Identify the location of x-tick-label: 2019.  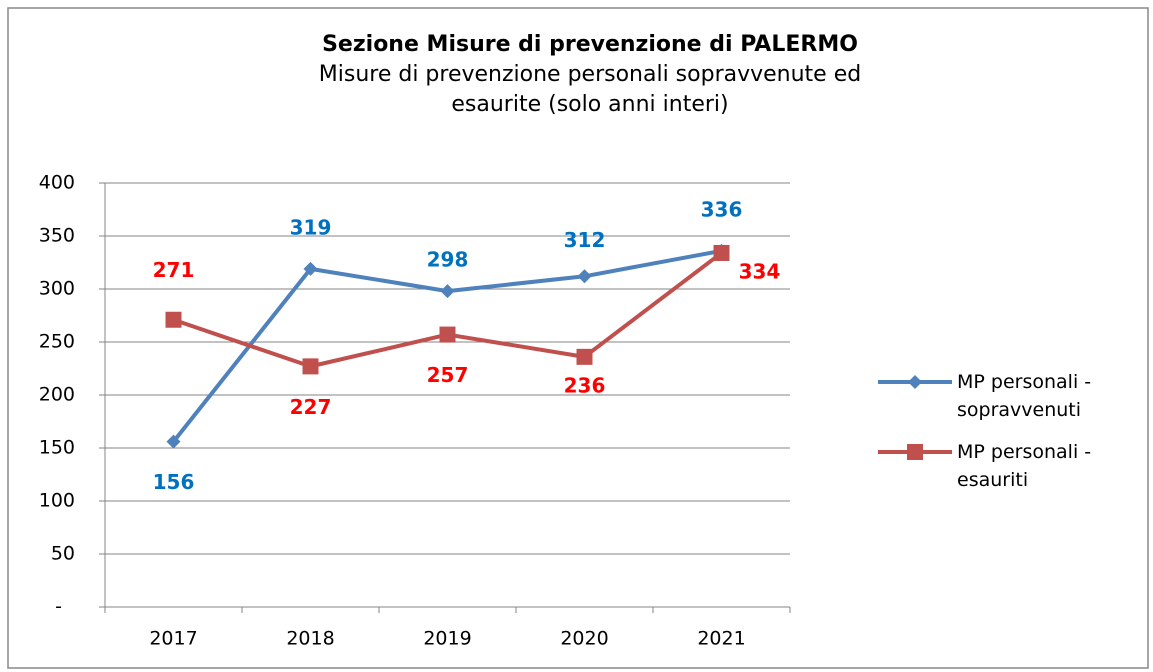
(447, 639).